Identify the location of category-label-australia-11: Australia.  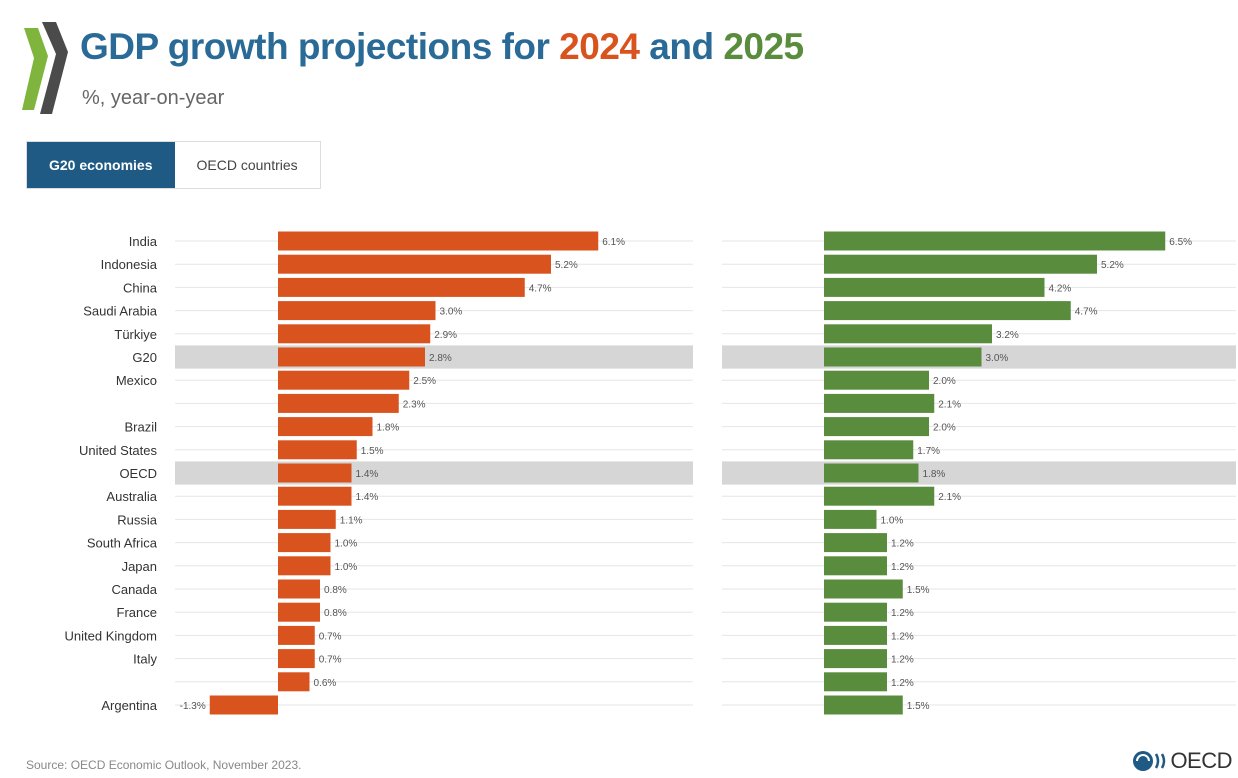
(131, 496).